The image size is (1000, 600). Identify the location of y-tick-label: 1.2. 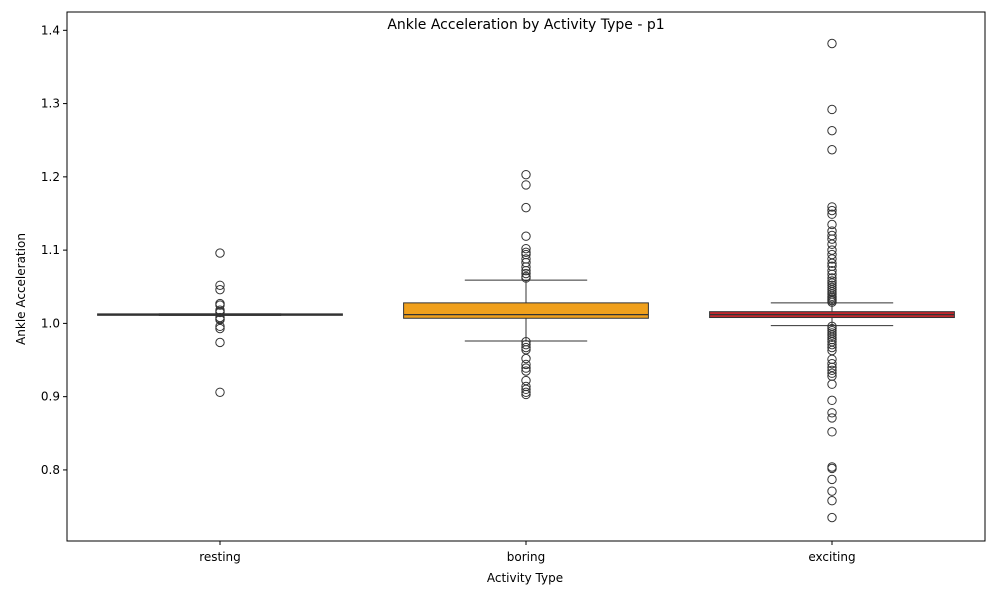
(50, 177).